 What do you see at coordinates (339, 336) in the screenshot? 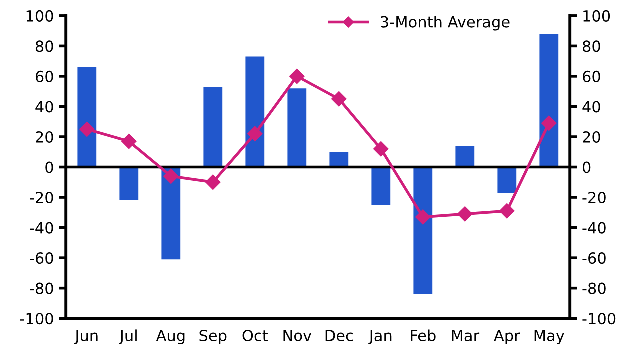
I see `x-tick-label: Dec` at bounding box center [339, 336].